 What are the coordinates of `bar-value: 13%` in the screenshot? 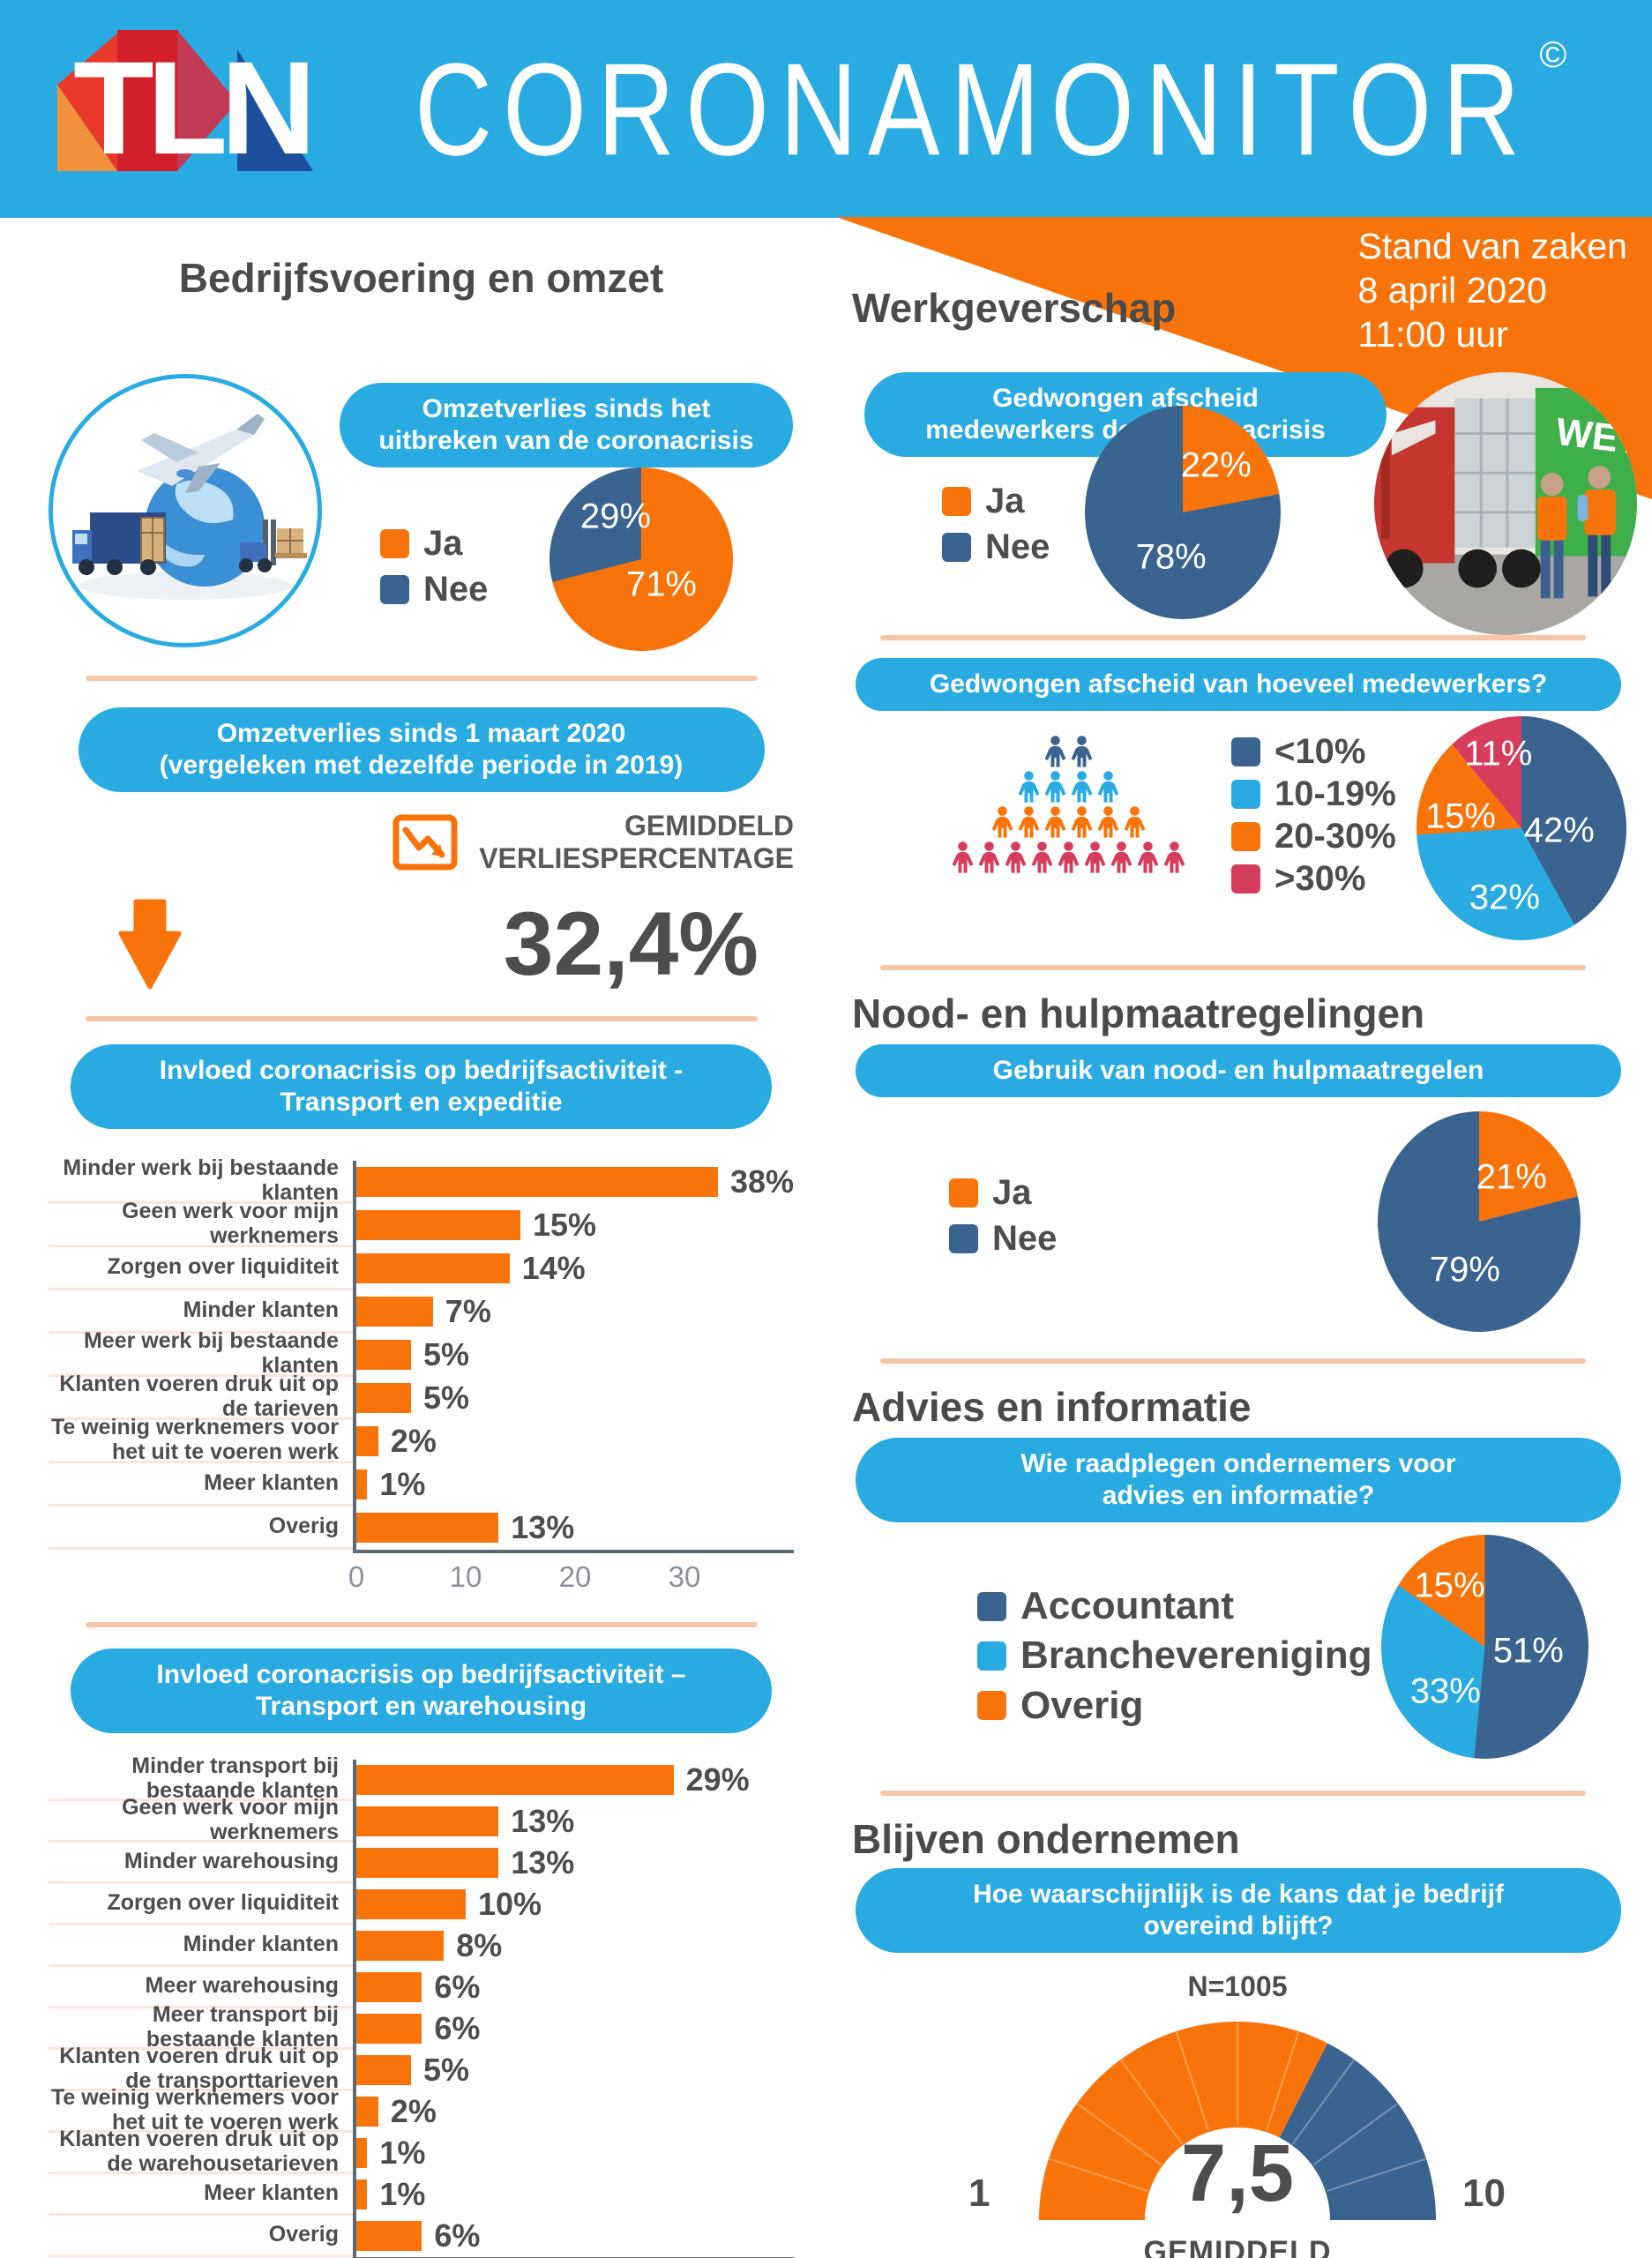 It's located at (543, 1863).